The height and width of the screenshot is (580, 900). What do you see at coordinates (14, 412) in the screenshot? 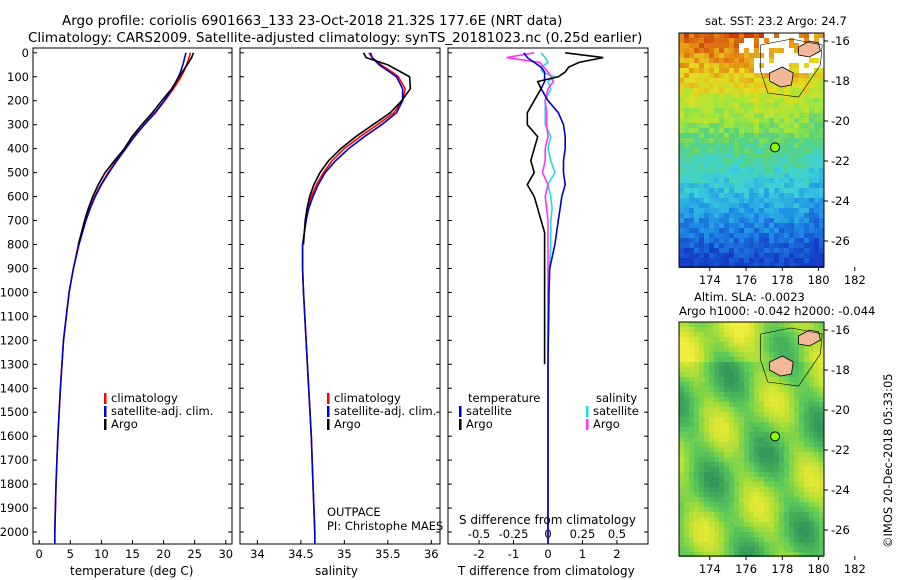
I see `depth-tick-label: 1500` at bounding box center [14, 412].